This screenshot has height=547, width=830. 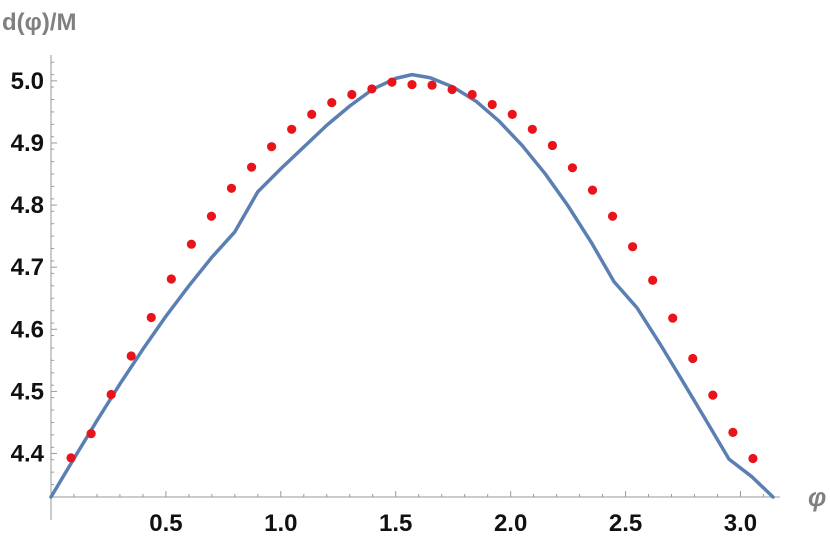 I want to click on x-tick-label: 3.0, so click(x=740, y=523).